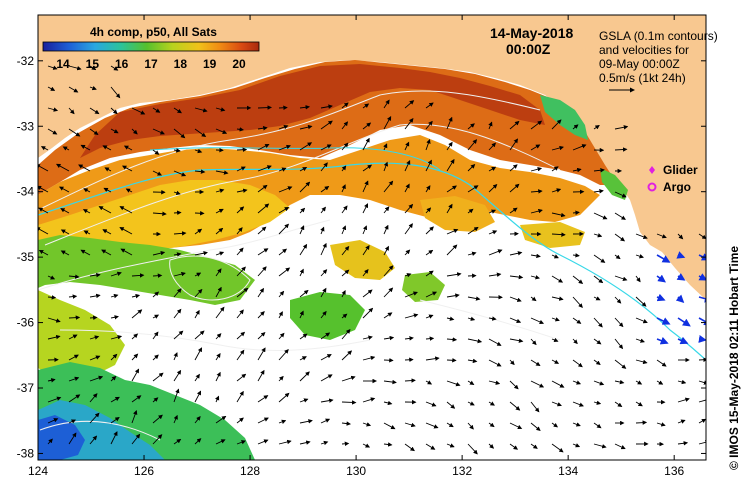  I want to click on x-tick-label: 124, so click(38, 471).